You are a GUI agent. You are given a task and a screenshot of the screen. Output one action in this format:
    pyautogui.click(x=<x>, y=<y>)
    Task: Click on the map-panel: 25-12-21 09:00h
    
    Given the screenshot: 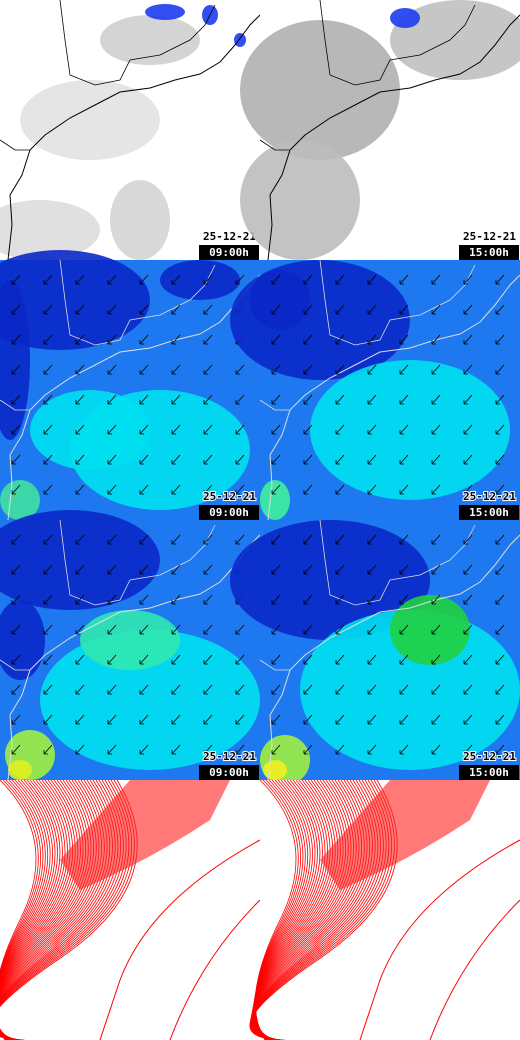 What is the action you would take?
    pyautogui.click(x=130, y=645)
    